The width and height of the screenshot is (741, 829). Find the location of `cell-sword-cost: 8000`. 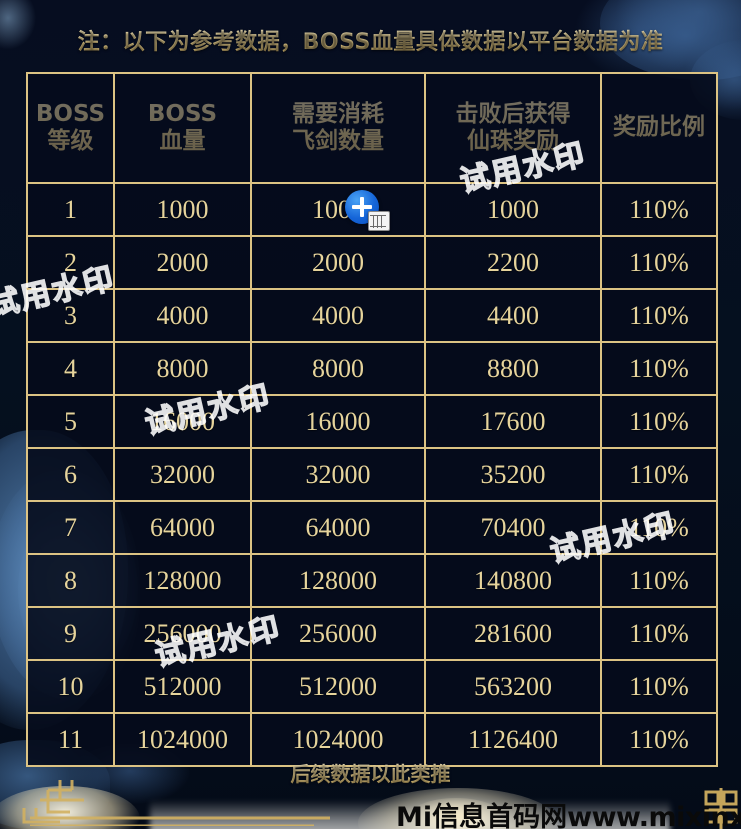

cell-sword-cost: 8000 is located at coordinates (338, 368).